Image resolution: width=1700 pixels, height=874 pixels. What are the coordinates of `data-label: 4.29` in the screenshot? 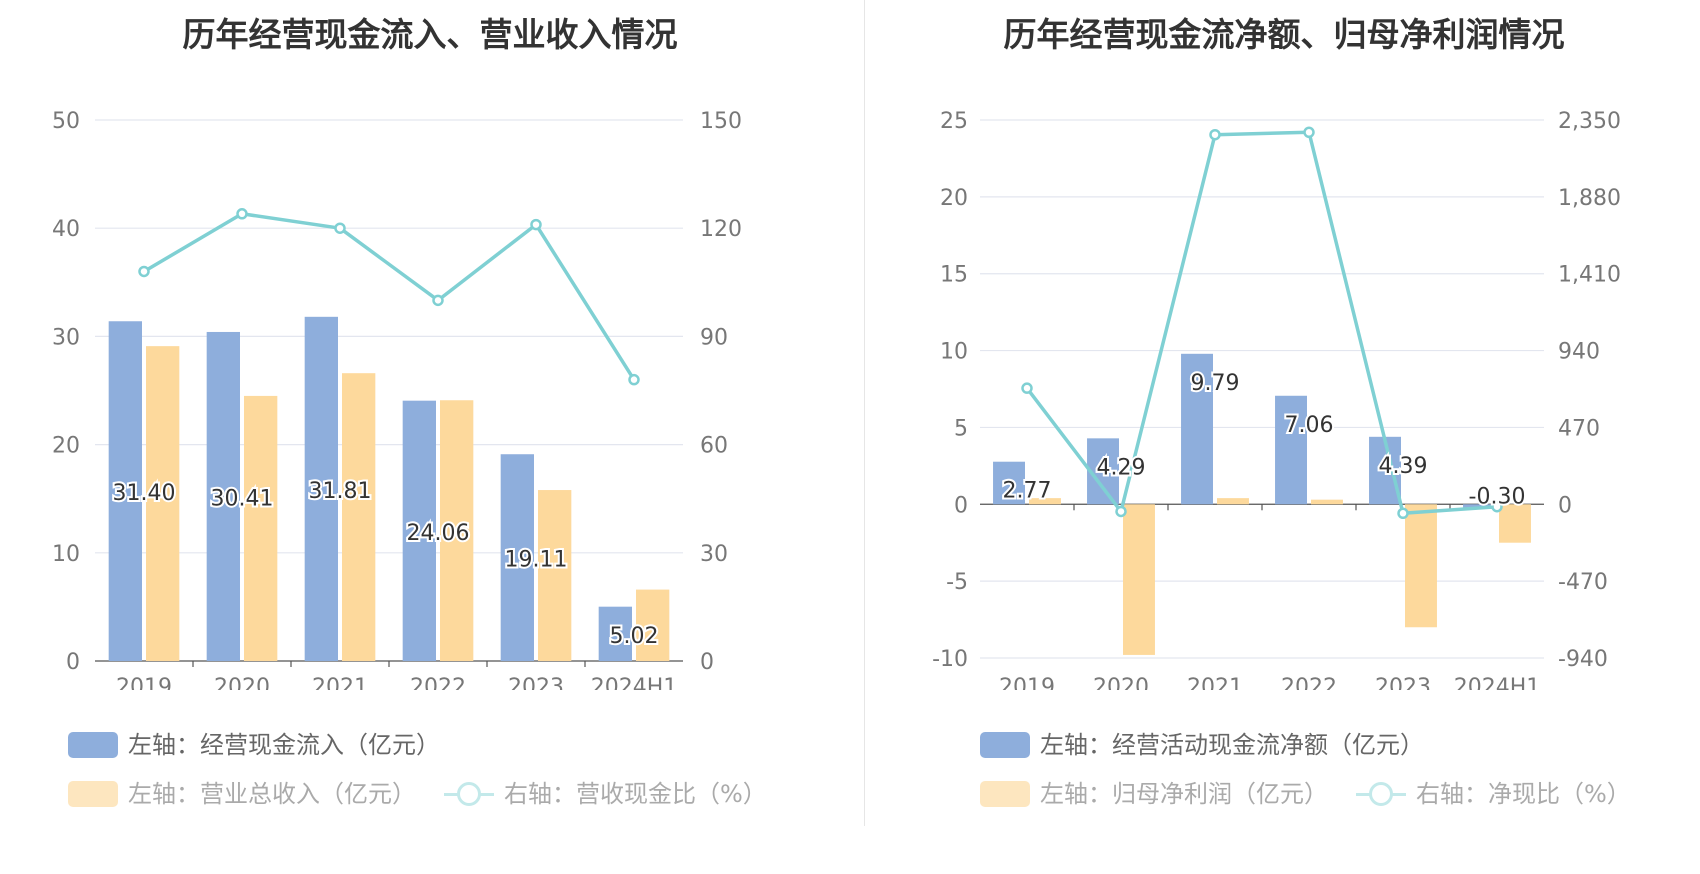 It's located at (1121, 467).